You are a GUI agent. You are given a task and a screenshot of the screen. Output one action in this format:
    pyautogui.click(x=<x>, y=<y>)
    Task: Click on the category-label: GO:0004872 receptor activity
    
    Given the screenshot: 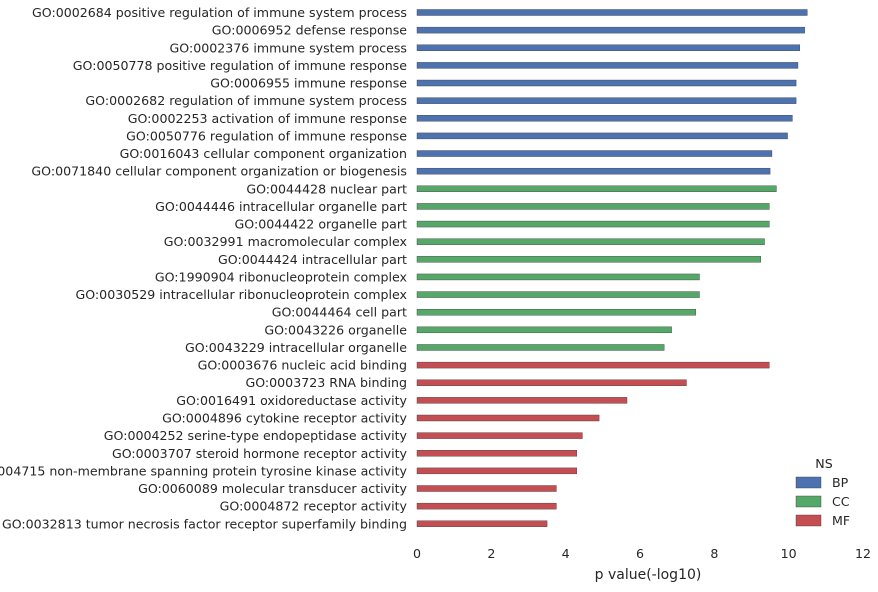 What is the action you would take?
    pyautogui.click(x=314, y=506)
    